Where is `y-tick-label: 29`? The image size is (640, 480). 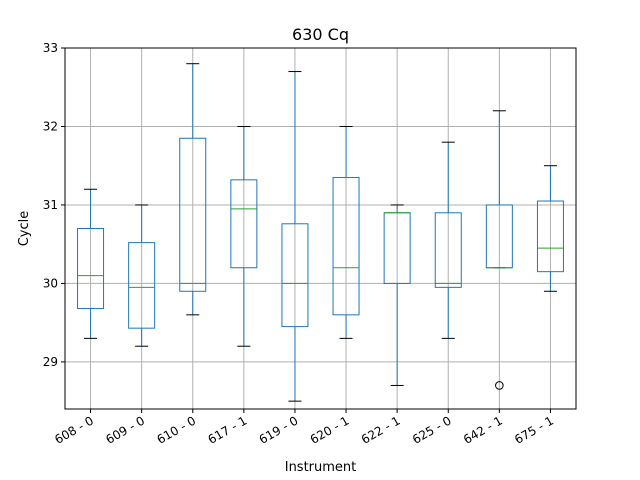
y-tick-label: 29 is located at coordinates (50, 362).